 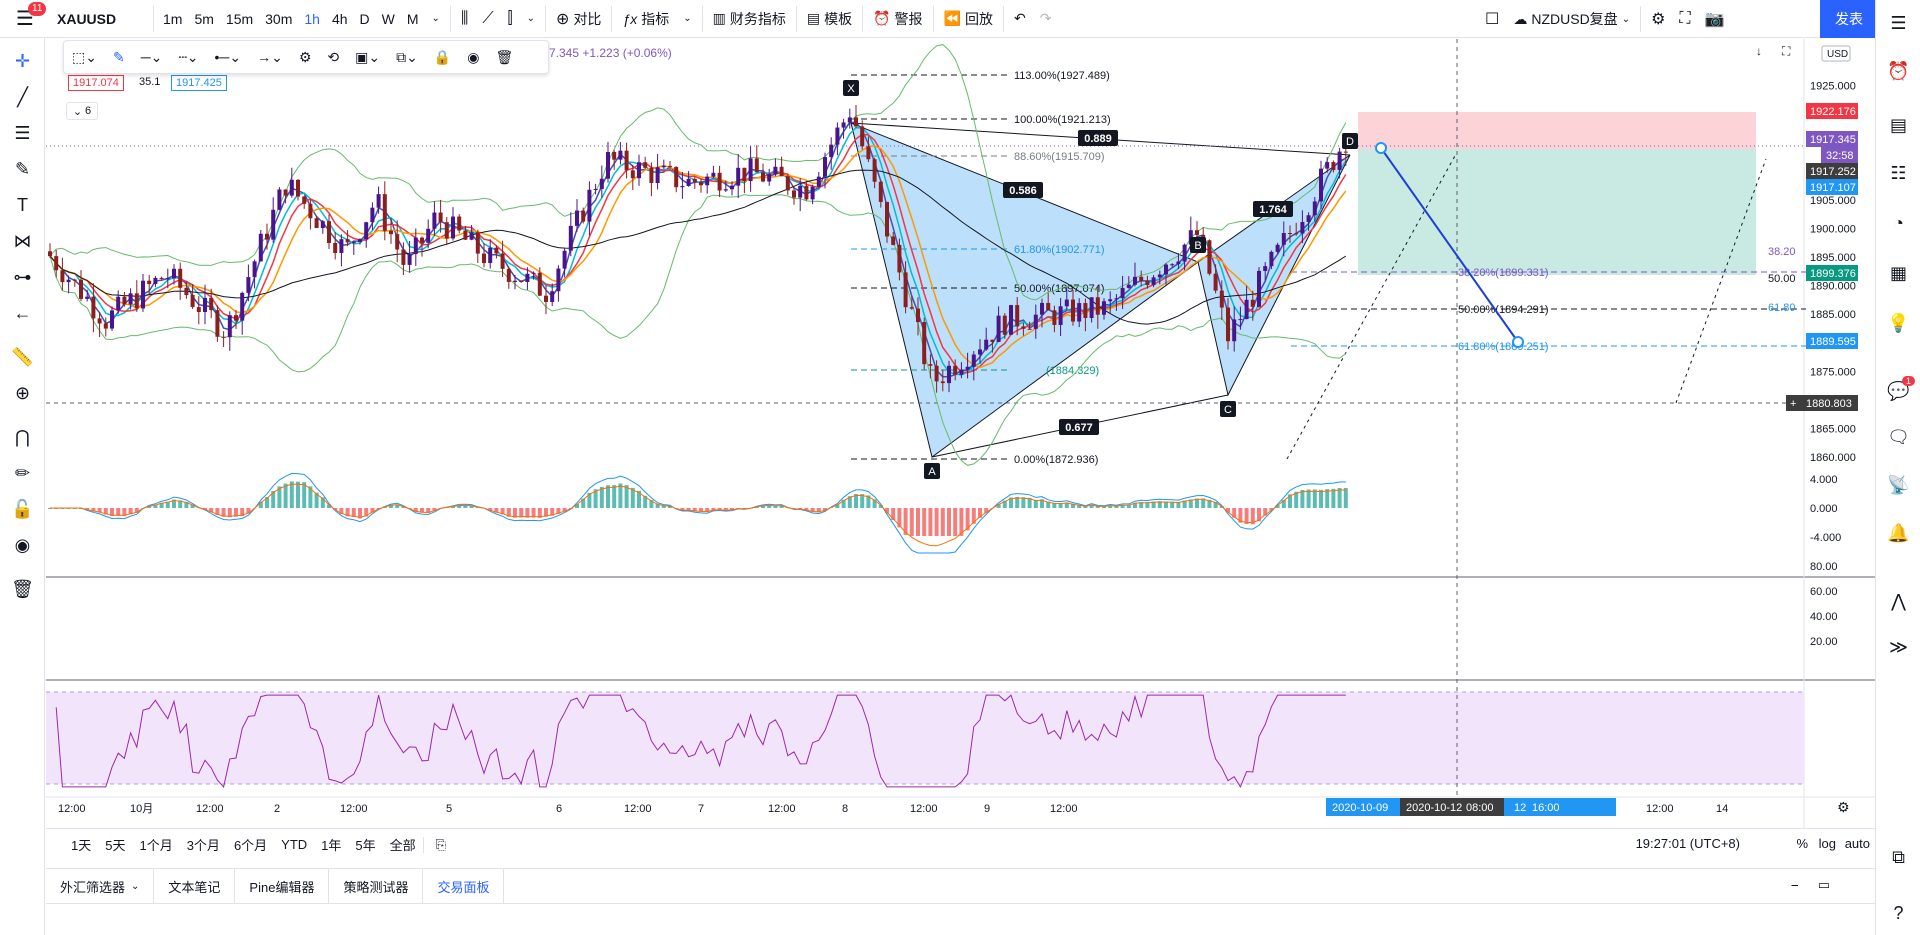 What do you see at coordinates (22, 588) in the screenshot?
I see `trash-icon: 🗑` at bounding box center [22, 588].